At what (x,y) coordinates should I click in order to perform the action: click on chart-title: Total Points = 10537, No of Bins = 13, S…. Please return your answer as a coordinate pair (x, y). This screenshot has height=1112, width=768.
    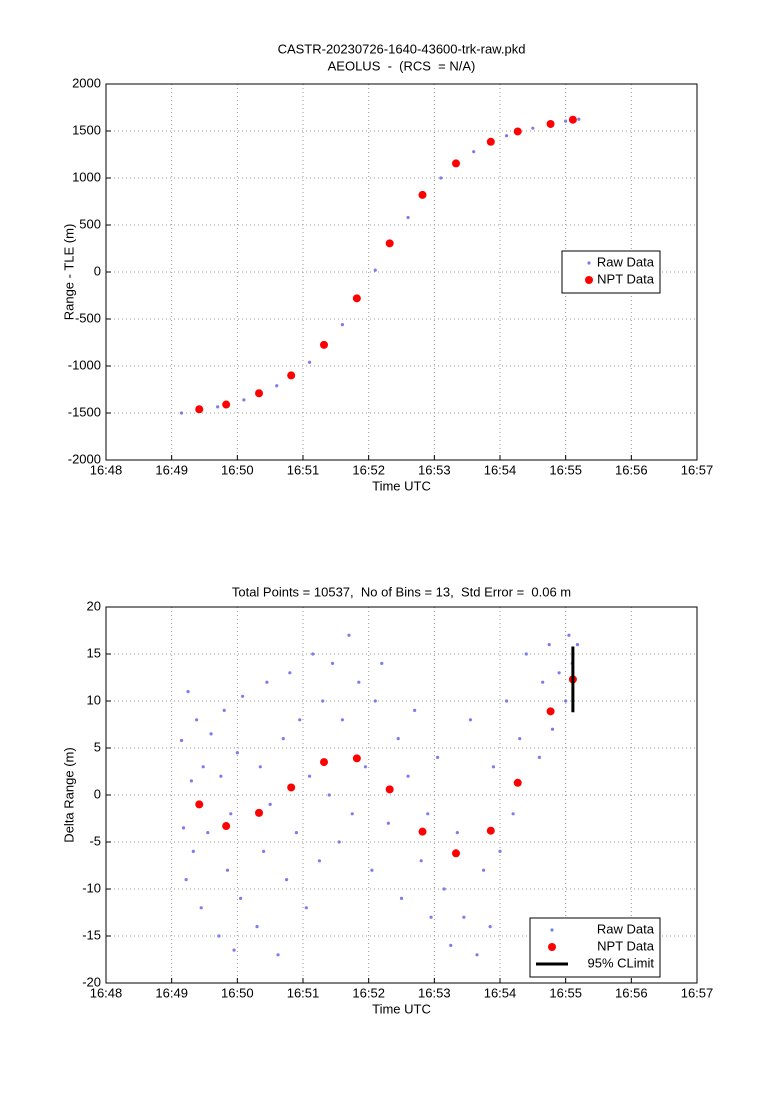
    Looking at the image, I should click on (401, 591).